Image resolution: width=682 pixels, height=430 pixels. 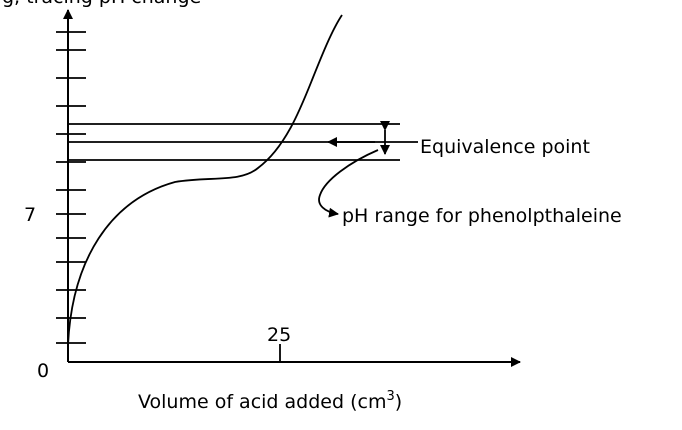 What do you see at coordinates (398, 402) in the screenshot?
I see `x-axis-label-end: )` at bounding box center [398, 402].